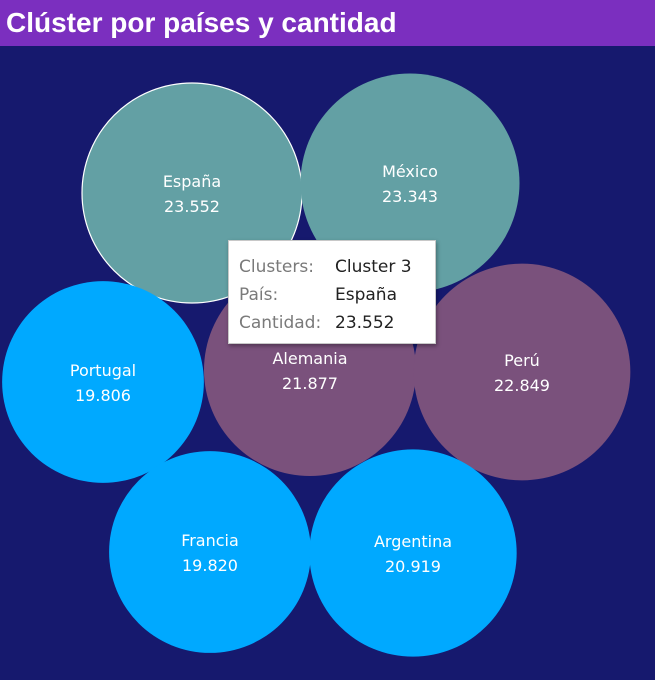 The width and height of the screenshot is (655, 680). What do you see at coordinates (410, 196) in the screenshot?
I see `bubble-value-mexico: 23.343` at bounding box center [410, 196].